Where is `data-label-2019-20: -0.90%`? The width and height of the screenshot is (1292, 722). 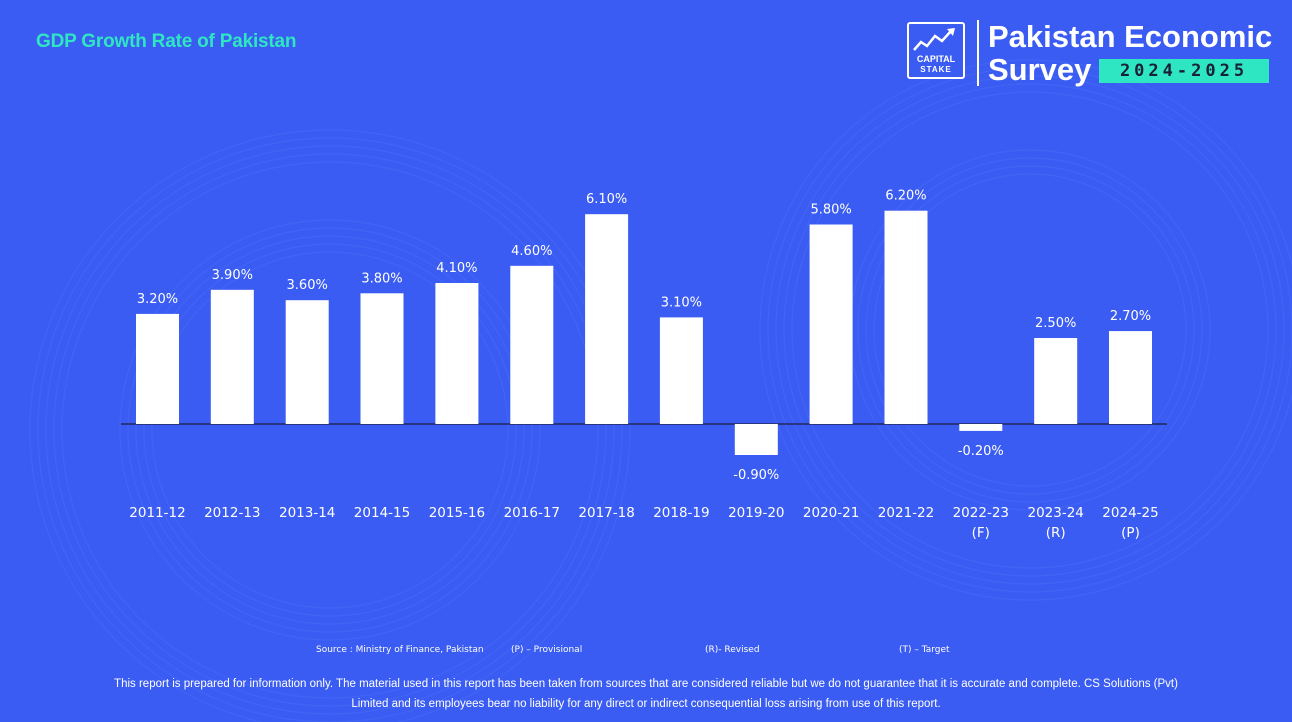 data-label-2019-20: -0.90% is located at coordinates (756, 475).